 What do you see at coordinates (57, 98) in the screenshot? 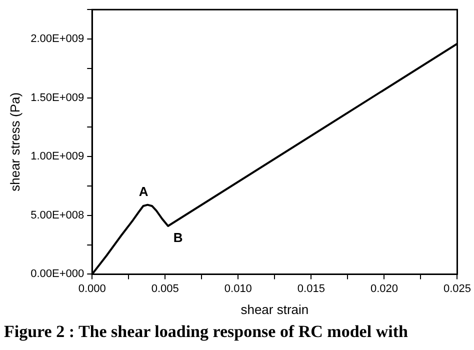
I see `y-tick-label: 1.50E+009` at bounding box center [57, 98].